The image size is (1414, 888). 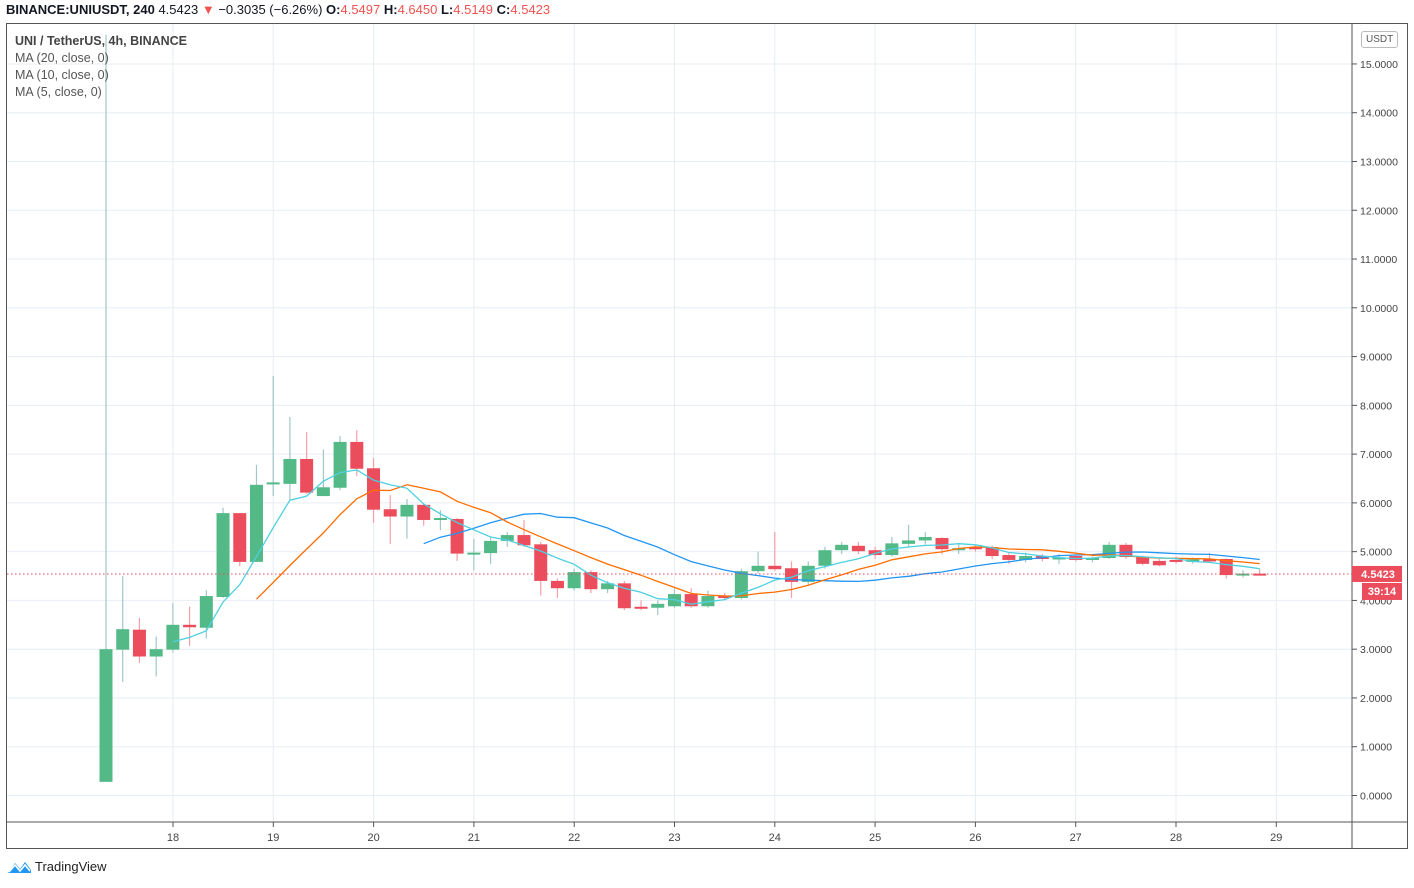 What do you see at coordinates (1380, 39) in the screenshot?
I see `currency-button: USDT` at bounding box center [1380, 39].